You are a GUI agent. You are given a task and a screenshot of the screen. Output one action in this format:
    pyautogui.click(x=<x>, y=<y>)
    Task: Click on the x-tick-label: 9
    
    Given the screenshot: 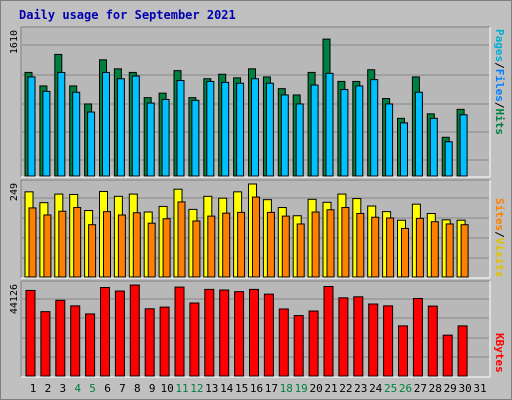 What is the action you would take?
    pyautogui.click(x=152, y=388)
    